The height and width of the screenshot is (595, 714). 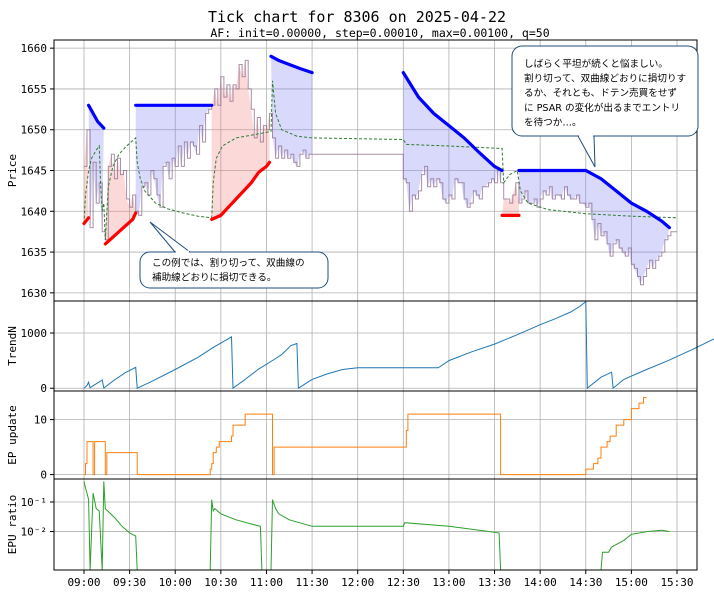 What do you see at coordinates (228, 263) in the screenshot?
I see `annotation-text-line: この例では、割り切って、双曲線の` at bounding box center [228, 263].